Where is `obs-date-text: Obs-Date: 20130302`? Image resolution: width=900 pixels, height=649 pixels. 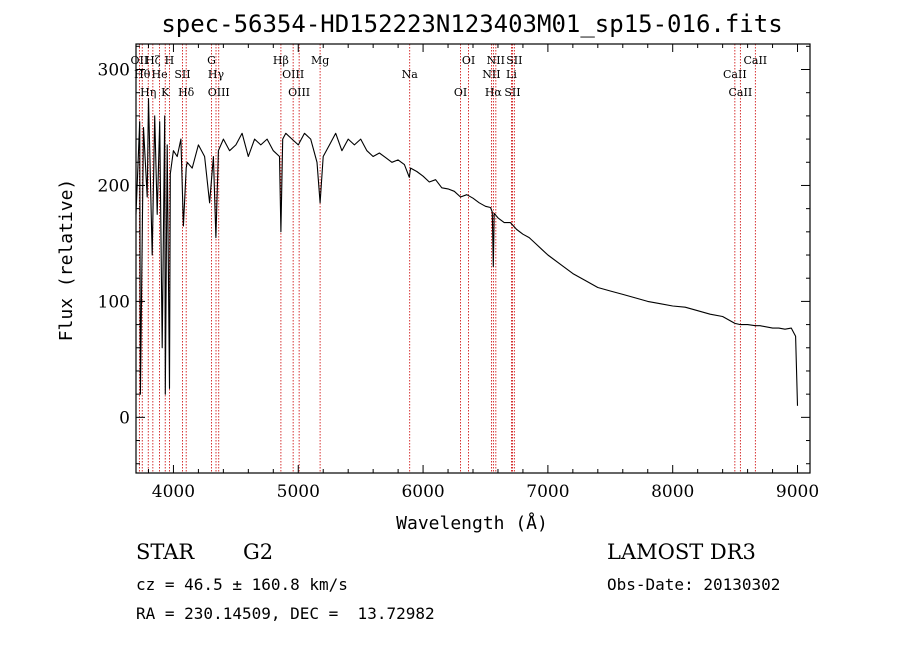
obs-date-text: Obs-Date: 20130302 is located at coordinates (694, 584).